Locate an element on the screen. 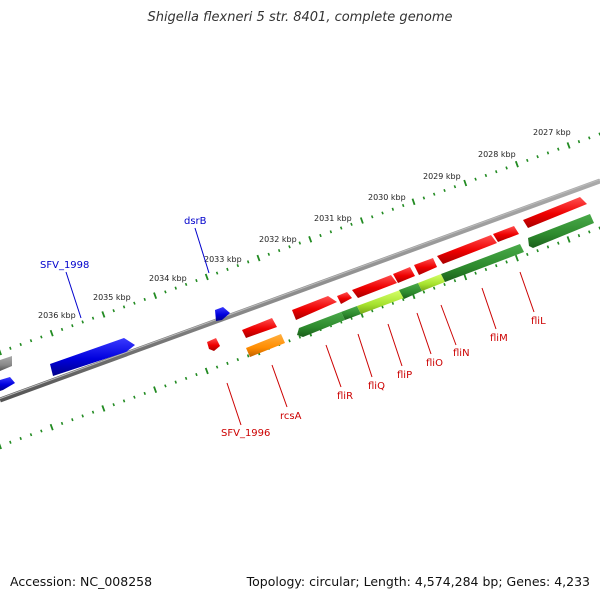  gene-arrow-fliM is located at coordinates (482, 263).